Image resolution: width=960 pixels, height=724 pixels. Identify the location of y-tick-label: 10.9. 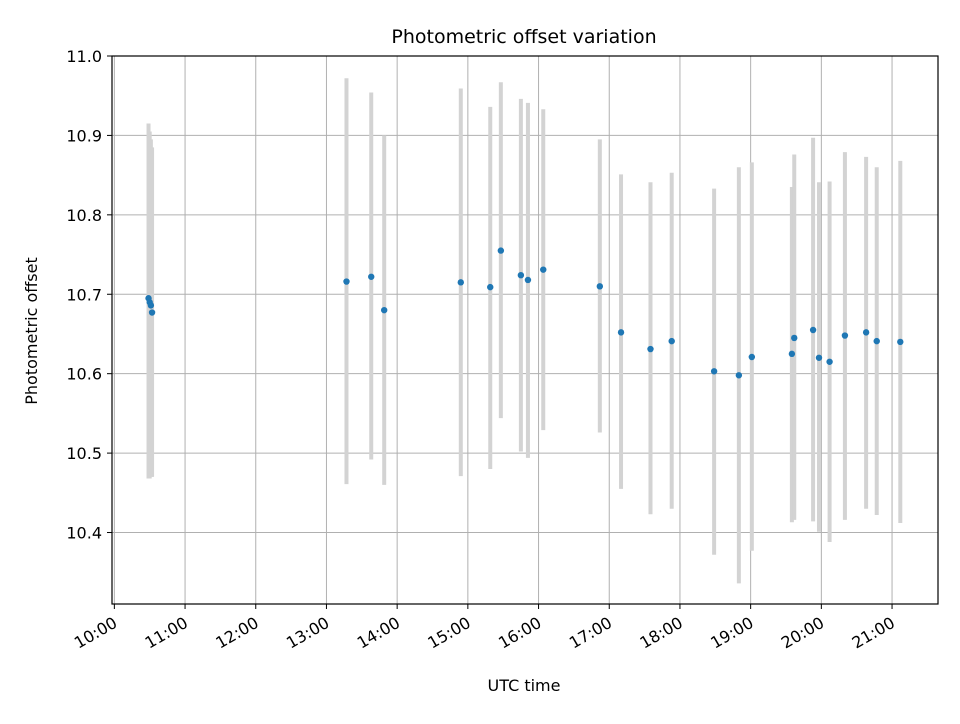
(84, 135).